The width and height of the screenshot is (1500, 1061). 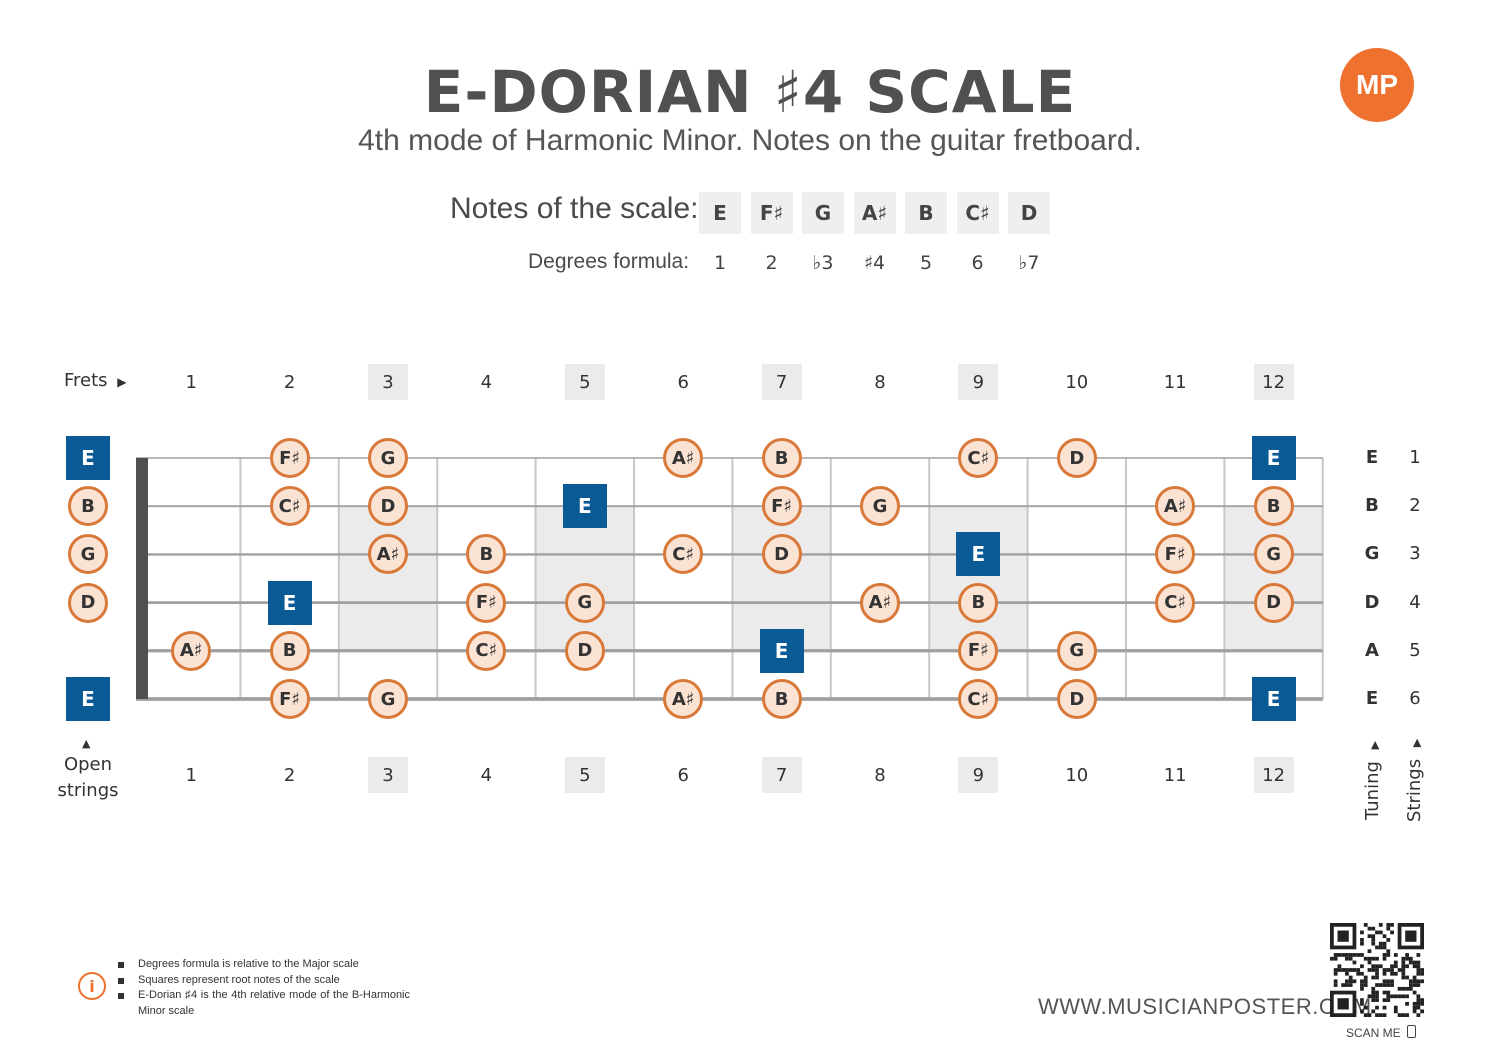 What do you see at coordinates (1415, 602) in the screenshot?
I see `string-number: 4` at bounding box center [1415, 602].